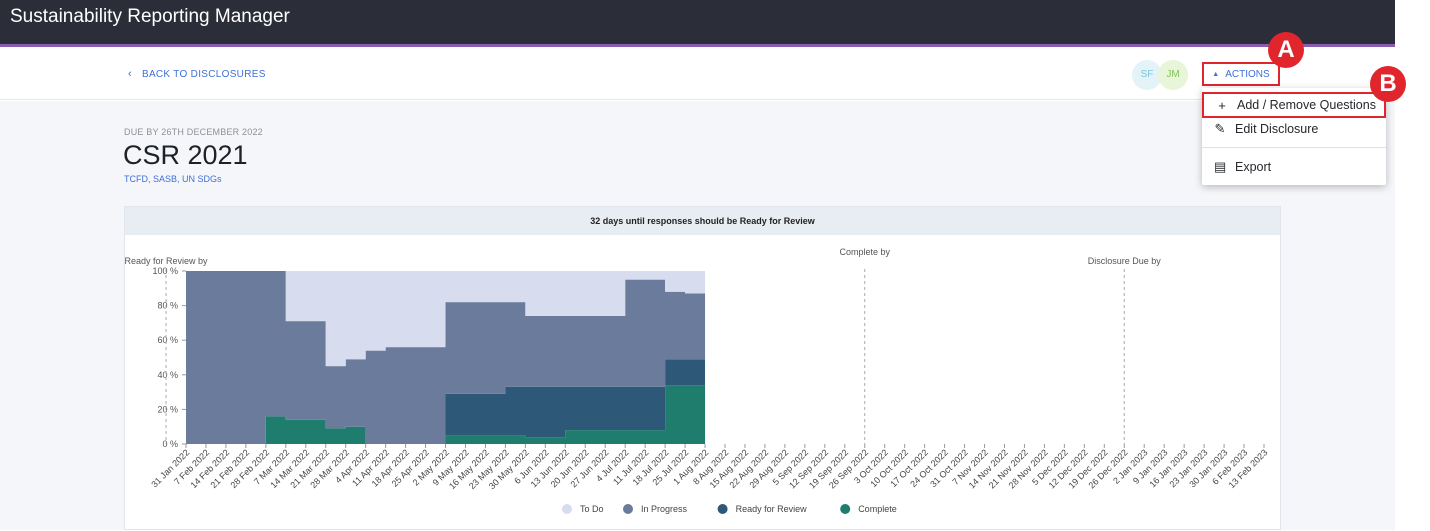 This screenshot has width=1430, height=531. I want to click on legend-label: In Progress, so click(664, 509).